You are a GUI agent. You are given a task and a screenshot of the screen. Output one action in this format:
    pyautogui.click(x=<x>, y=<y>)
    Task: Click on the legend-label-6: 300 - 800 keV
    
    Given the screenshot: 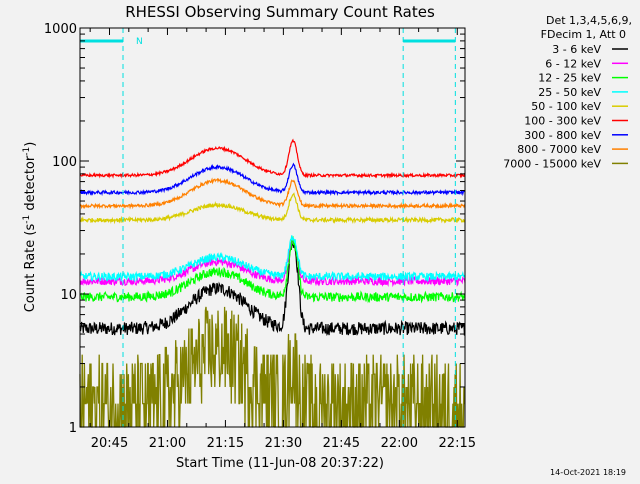 What is the action you would take?
    pyautogui.click(x=562, y=135)
    